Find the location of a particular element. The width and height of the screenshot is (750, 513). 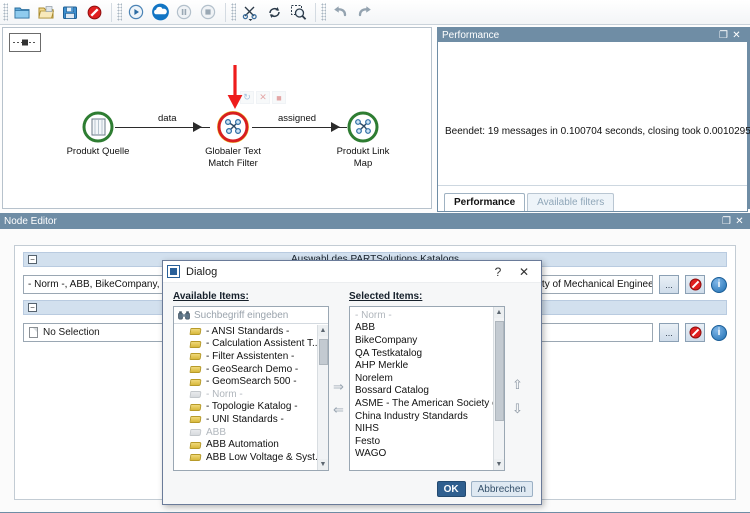

node-overlay-toolbar: ↻ ✕ ■ is located at coordinates (263, 97).